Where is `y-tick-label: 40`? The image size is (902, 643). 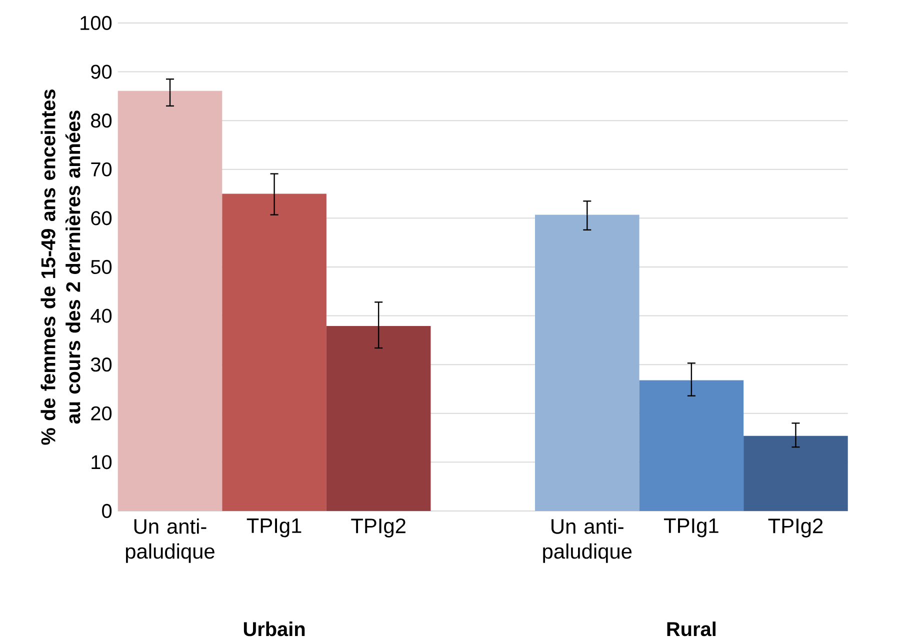 y-tick-label: 40 is located at coordinates (101, 315).